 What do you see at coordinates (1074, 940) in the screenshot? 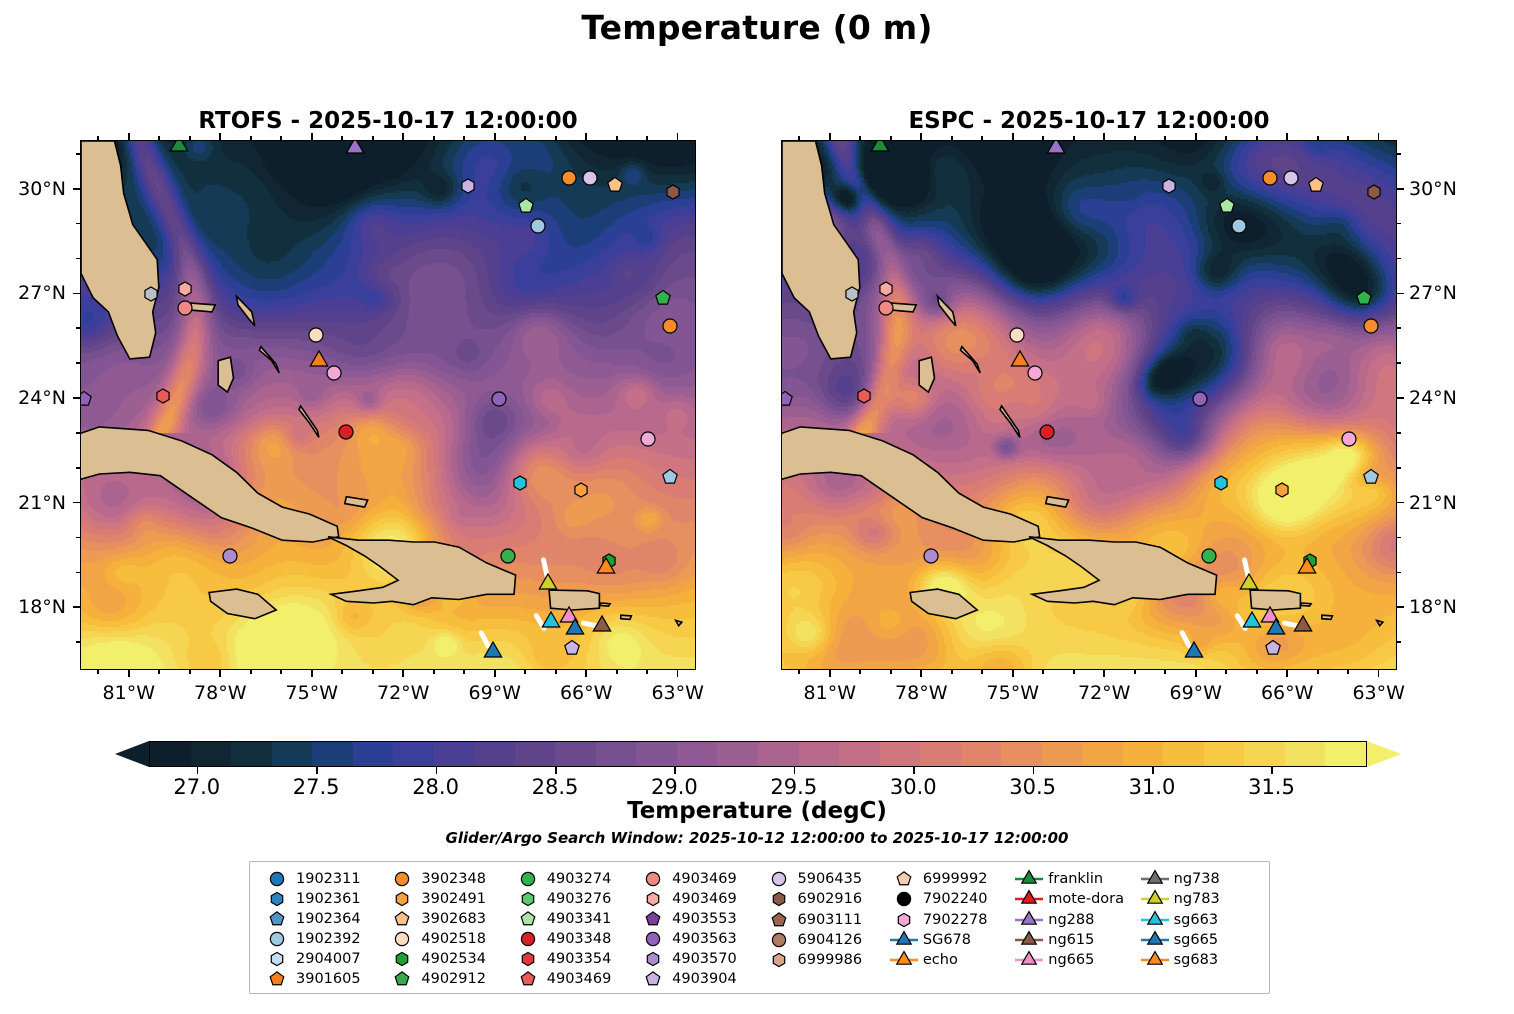
I see `legend-item: ng615` at bounding box center [1074, 940].